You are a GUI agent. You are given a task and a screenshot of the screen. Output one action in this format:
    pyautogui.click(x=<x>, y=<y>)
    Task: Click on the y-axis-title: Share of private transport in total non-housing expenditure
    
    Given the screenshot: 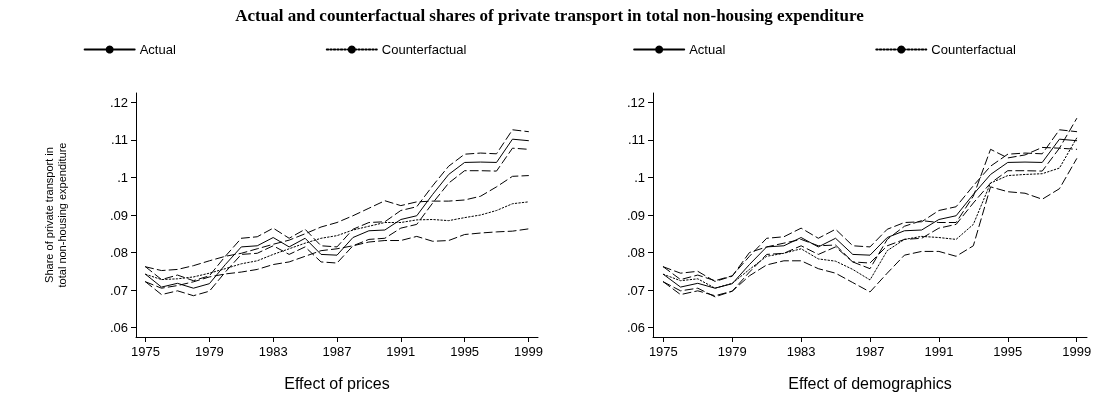 What is the action you would take?
    pyautogui.click(x=55, y=215)
    